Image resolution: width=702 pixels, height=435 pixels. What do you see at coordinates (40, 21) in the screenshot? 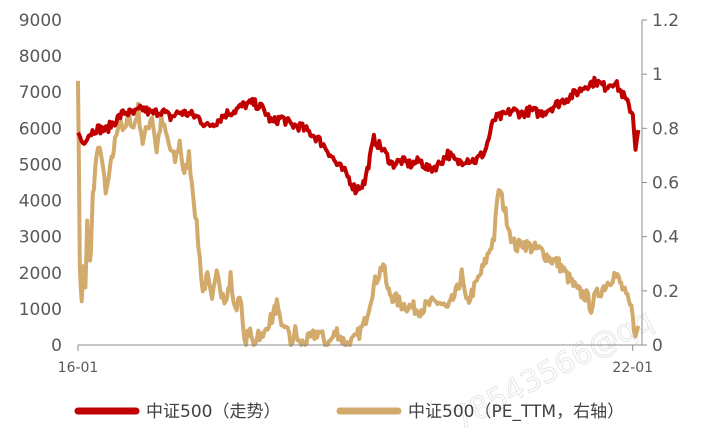
I see `left-axis-tick-label: 9000` at bounding box center [40, 21].